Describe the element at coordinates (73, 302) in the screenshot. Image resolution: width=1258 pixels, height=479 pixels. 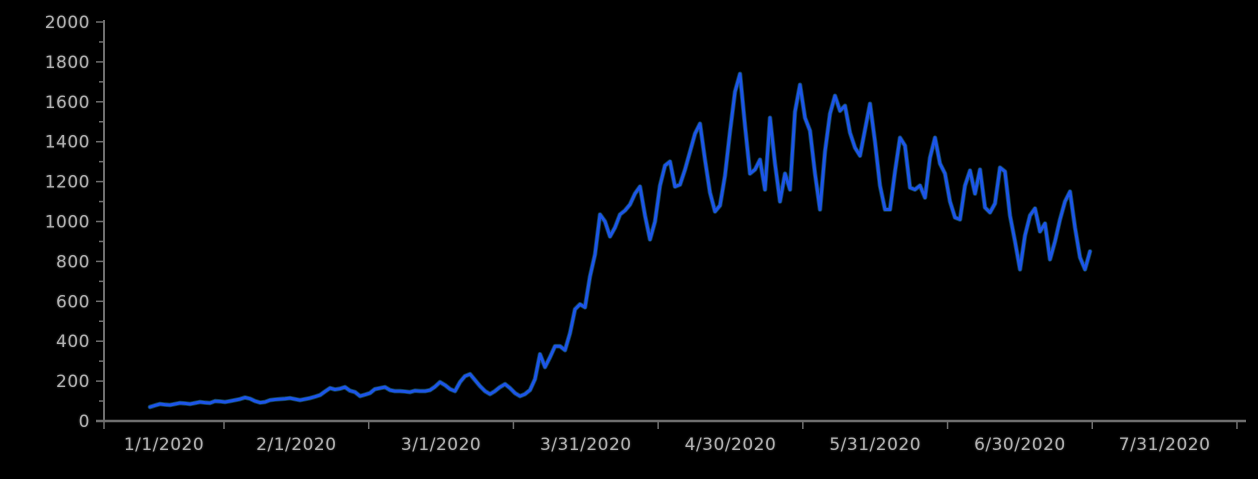
I see `y-tick-label: 600` at that location.